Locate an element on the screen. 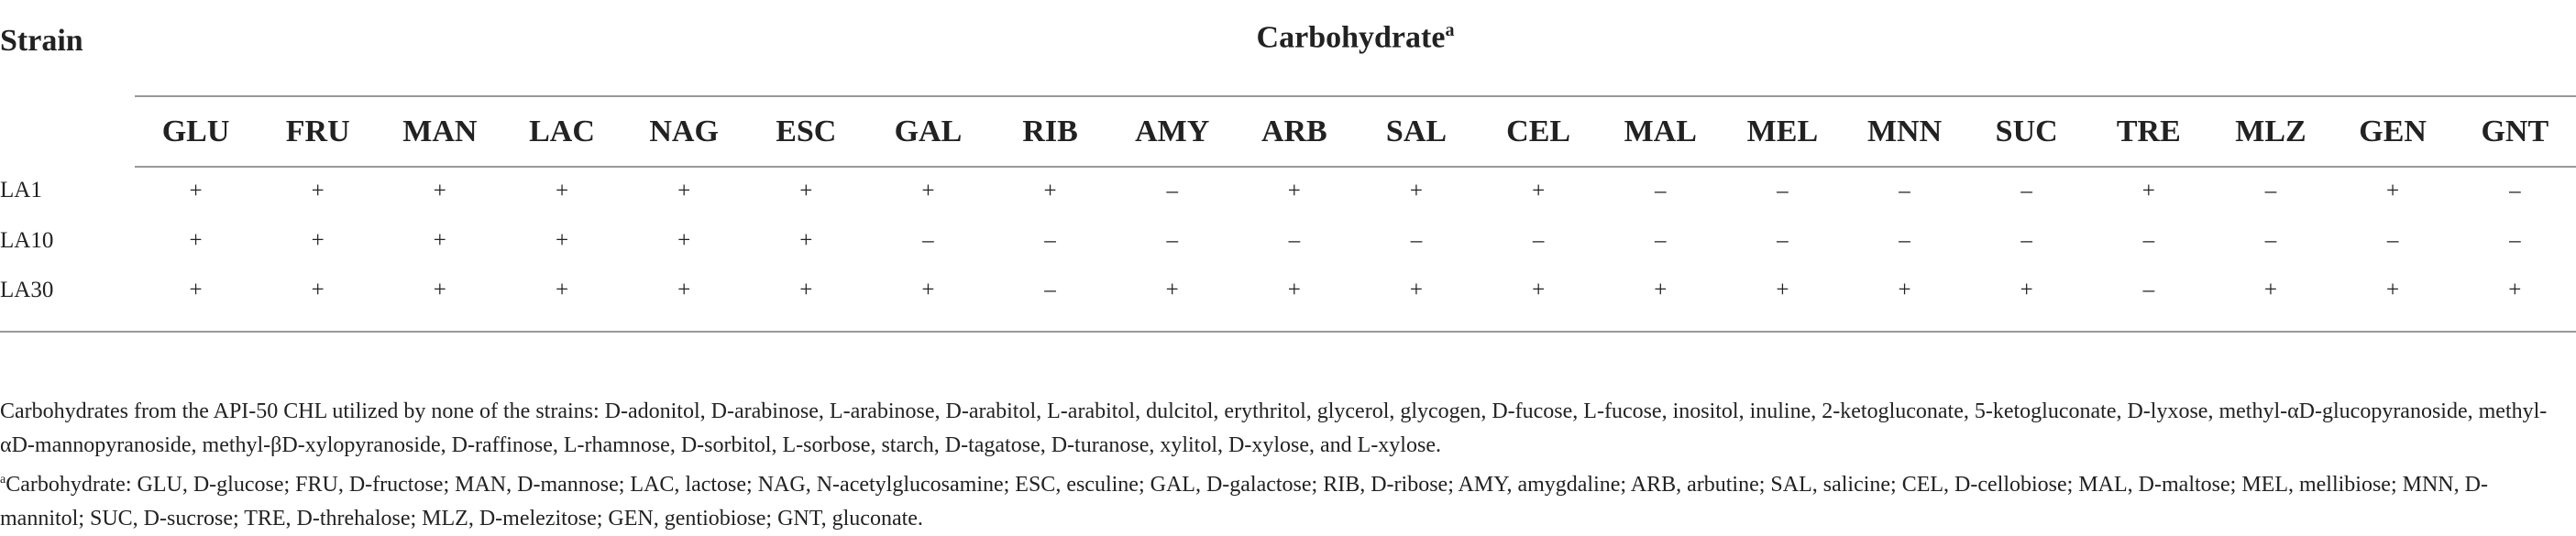  table-row: LA1 + + + + + + + + – + + + – – – – + – + – is located at coordinates (1288, 192).